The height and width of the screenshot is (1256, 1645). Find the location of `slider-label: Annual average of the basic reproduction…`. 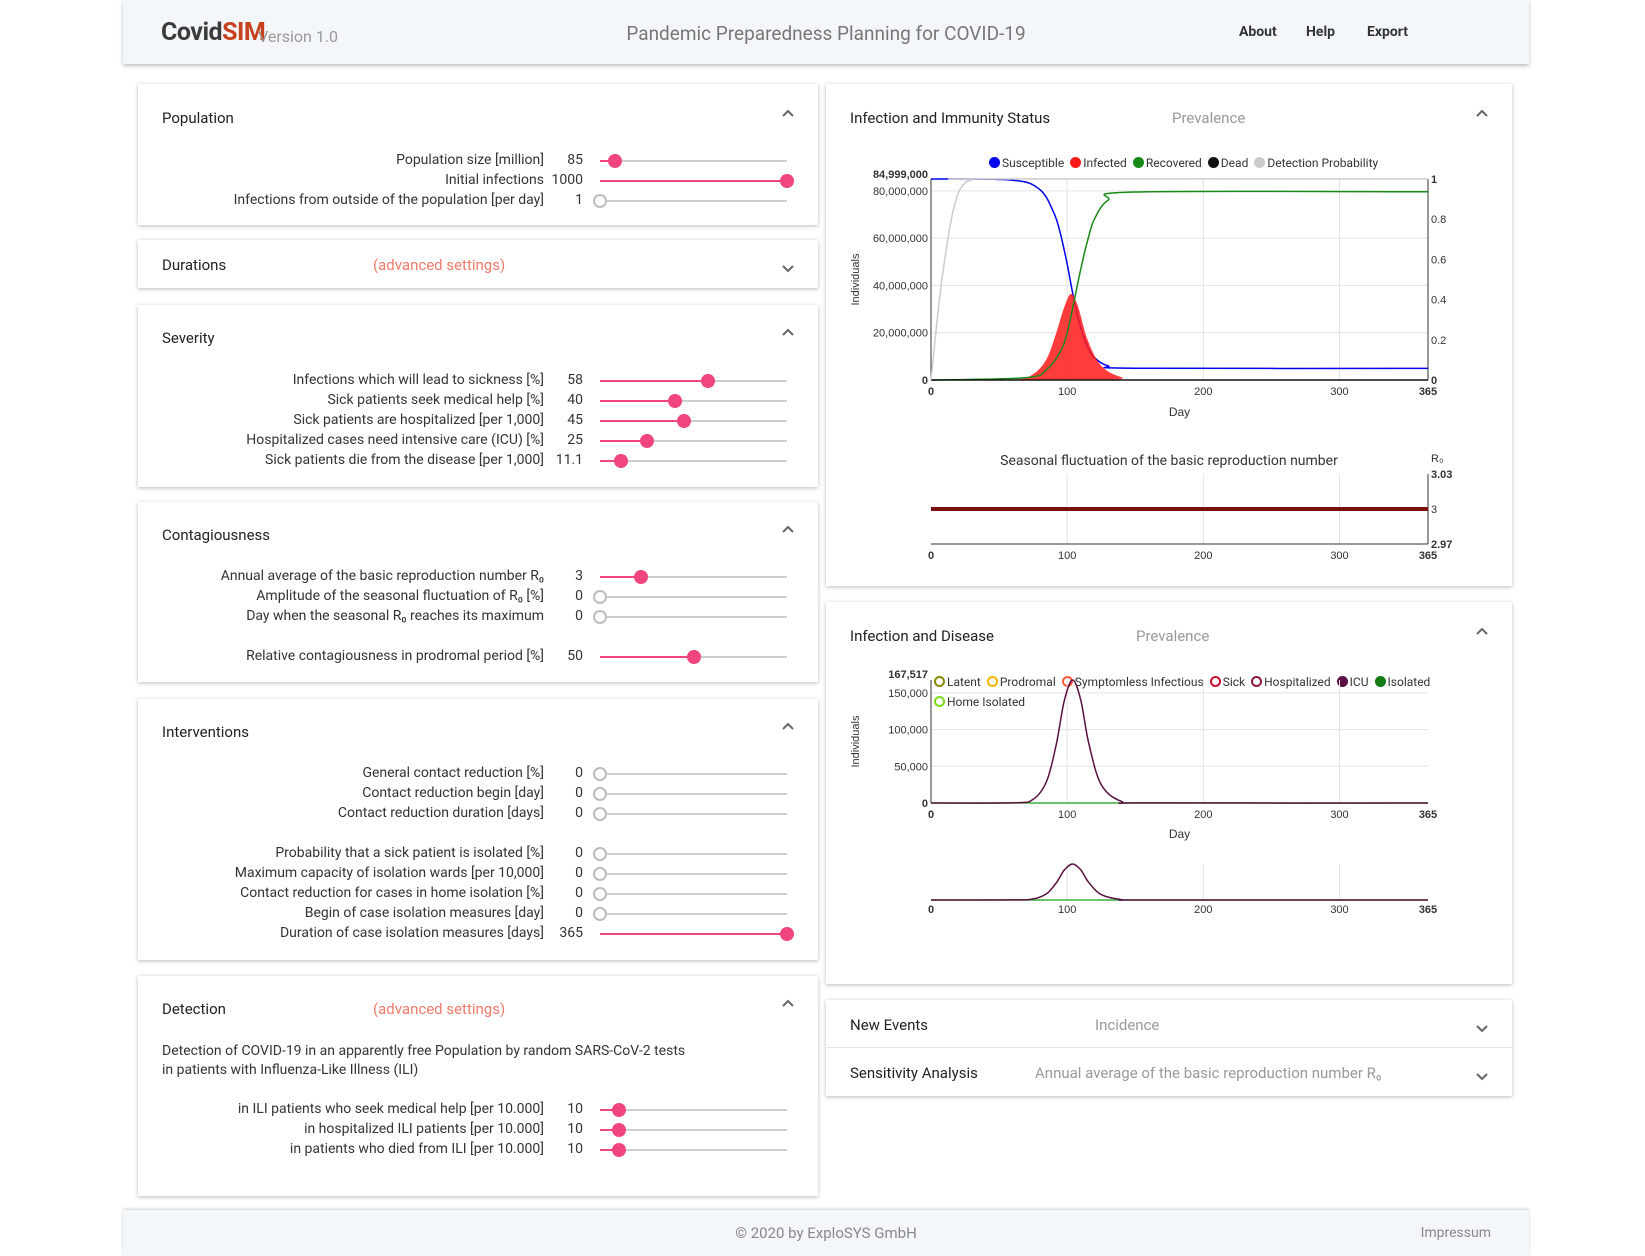

slider-label: Annual average of the basic reproduction… is located at coordinates (382, 576).